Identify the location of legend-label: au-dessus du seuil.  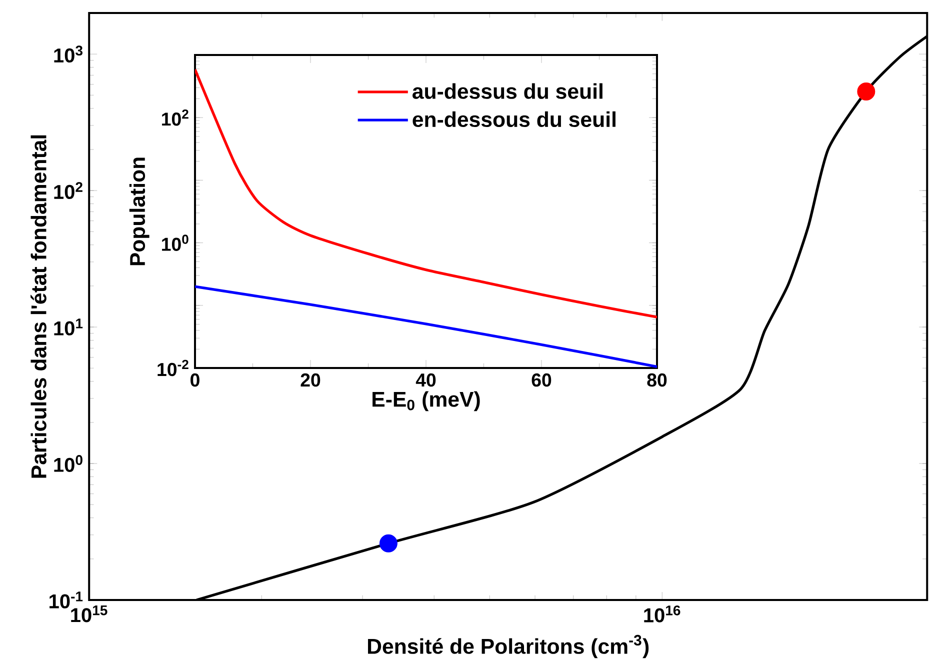
(507, 91).